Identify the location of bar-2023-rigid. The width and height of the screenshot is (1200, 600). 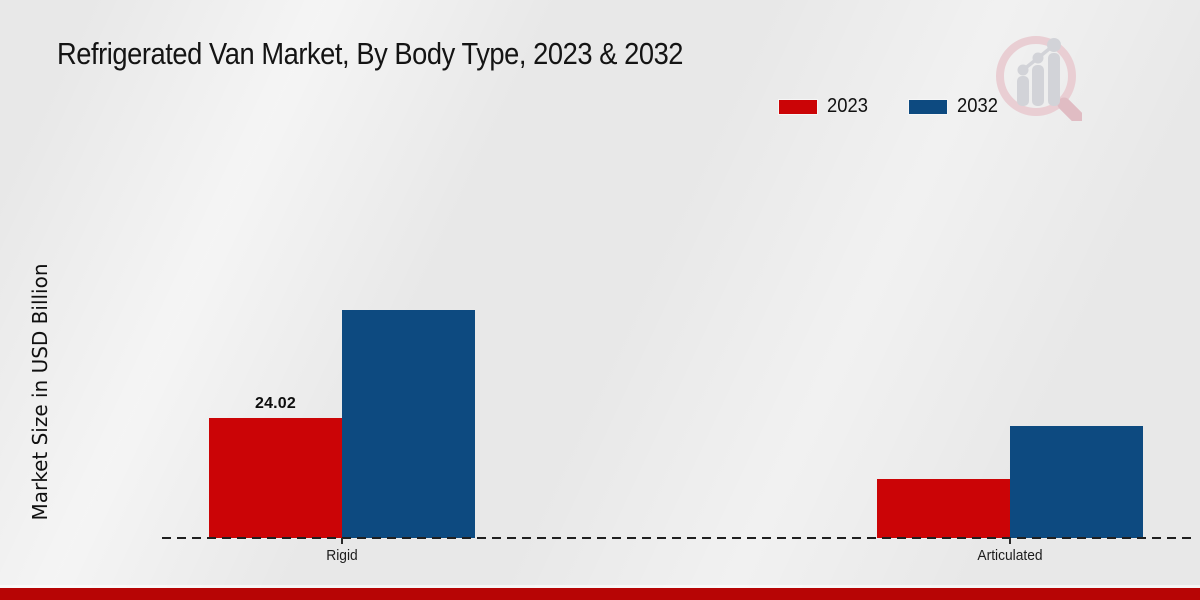
(275, 478).